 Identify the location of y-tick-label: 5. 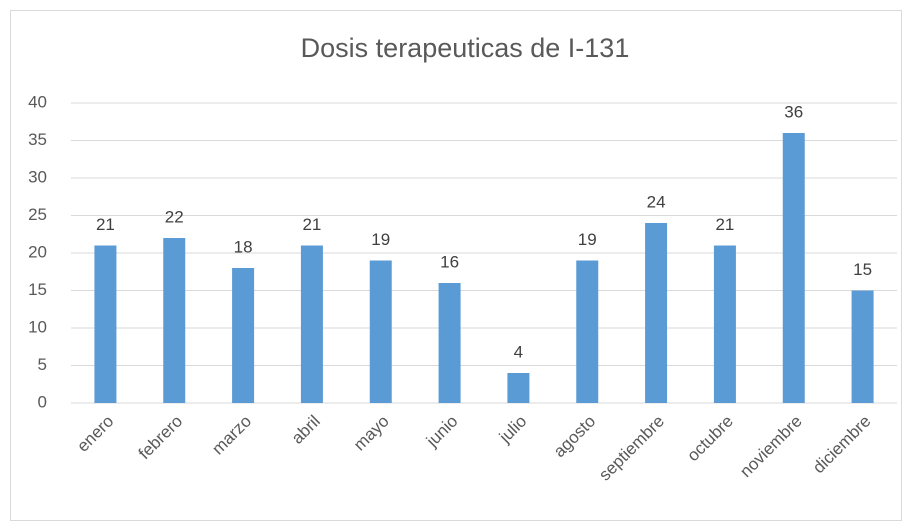
(42, 364).